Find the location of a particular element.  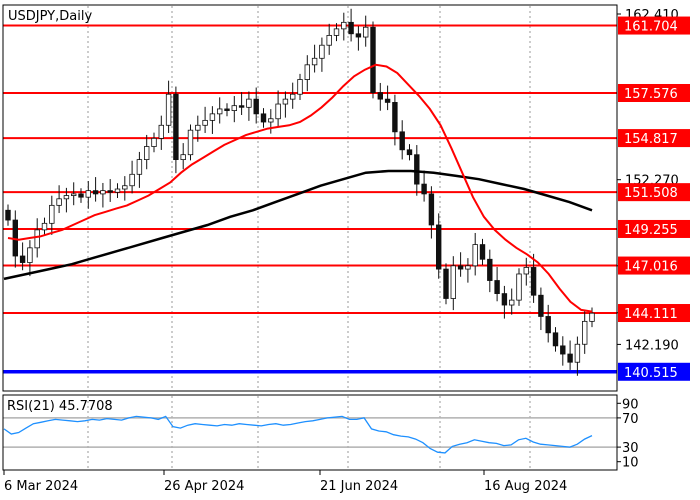

time-tick-label: 6 Mar 2024 is located at coordinates (41, 486).